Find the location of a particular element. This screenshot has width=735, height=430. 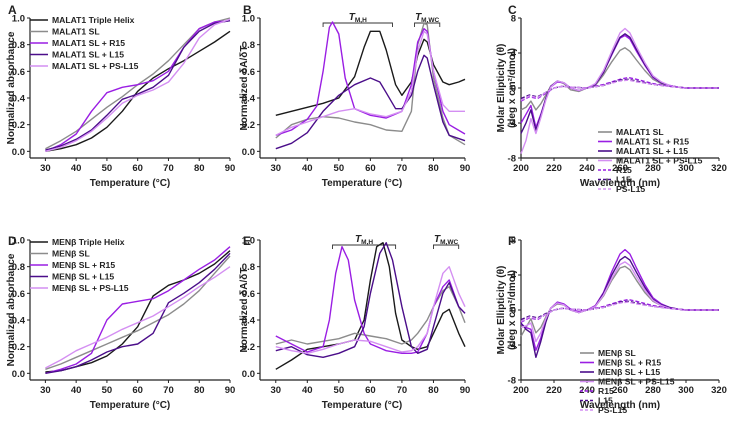

legend-label: MALAT1 Triple Helix is located at coordinates (93, 20).